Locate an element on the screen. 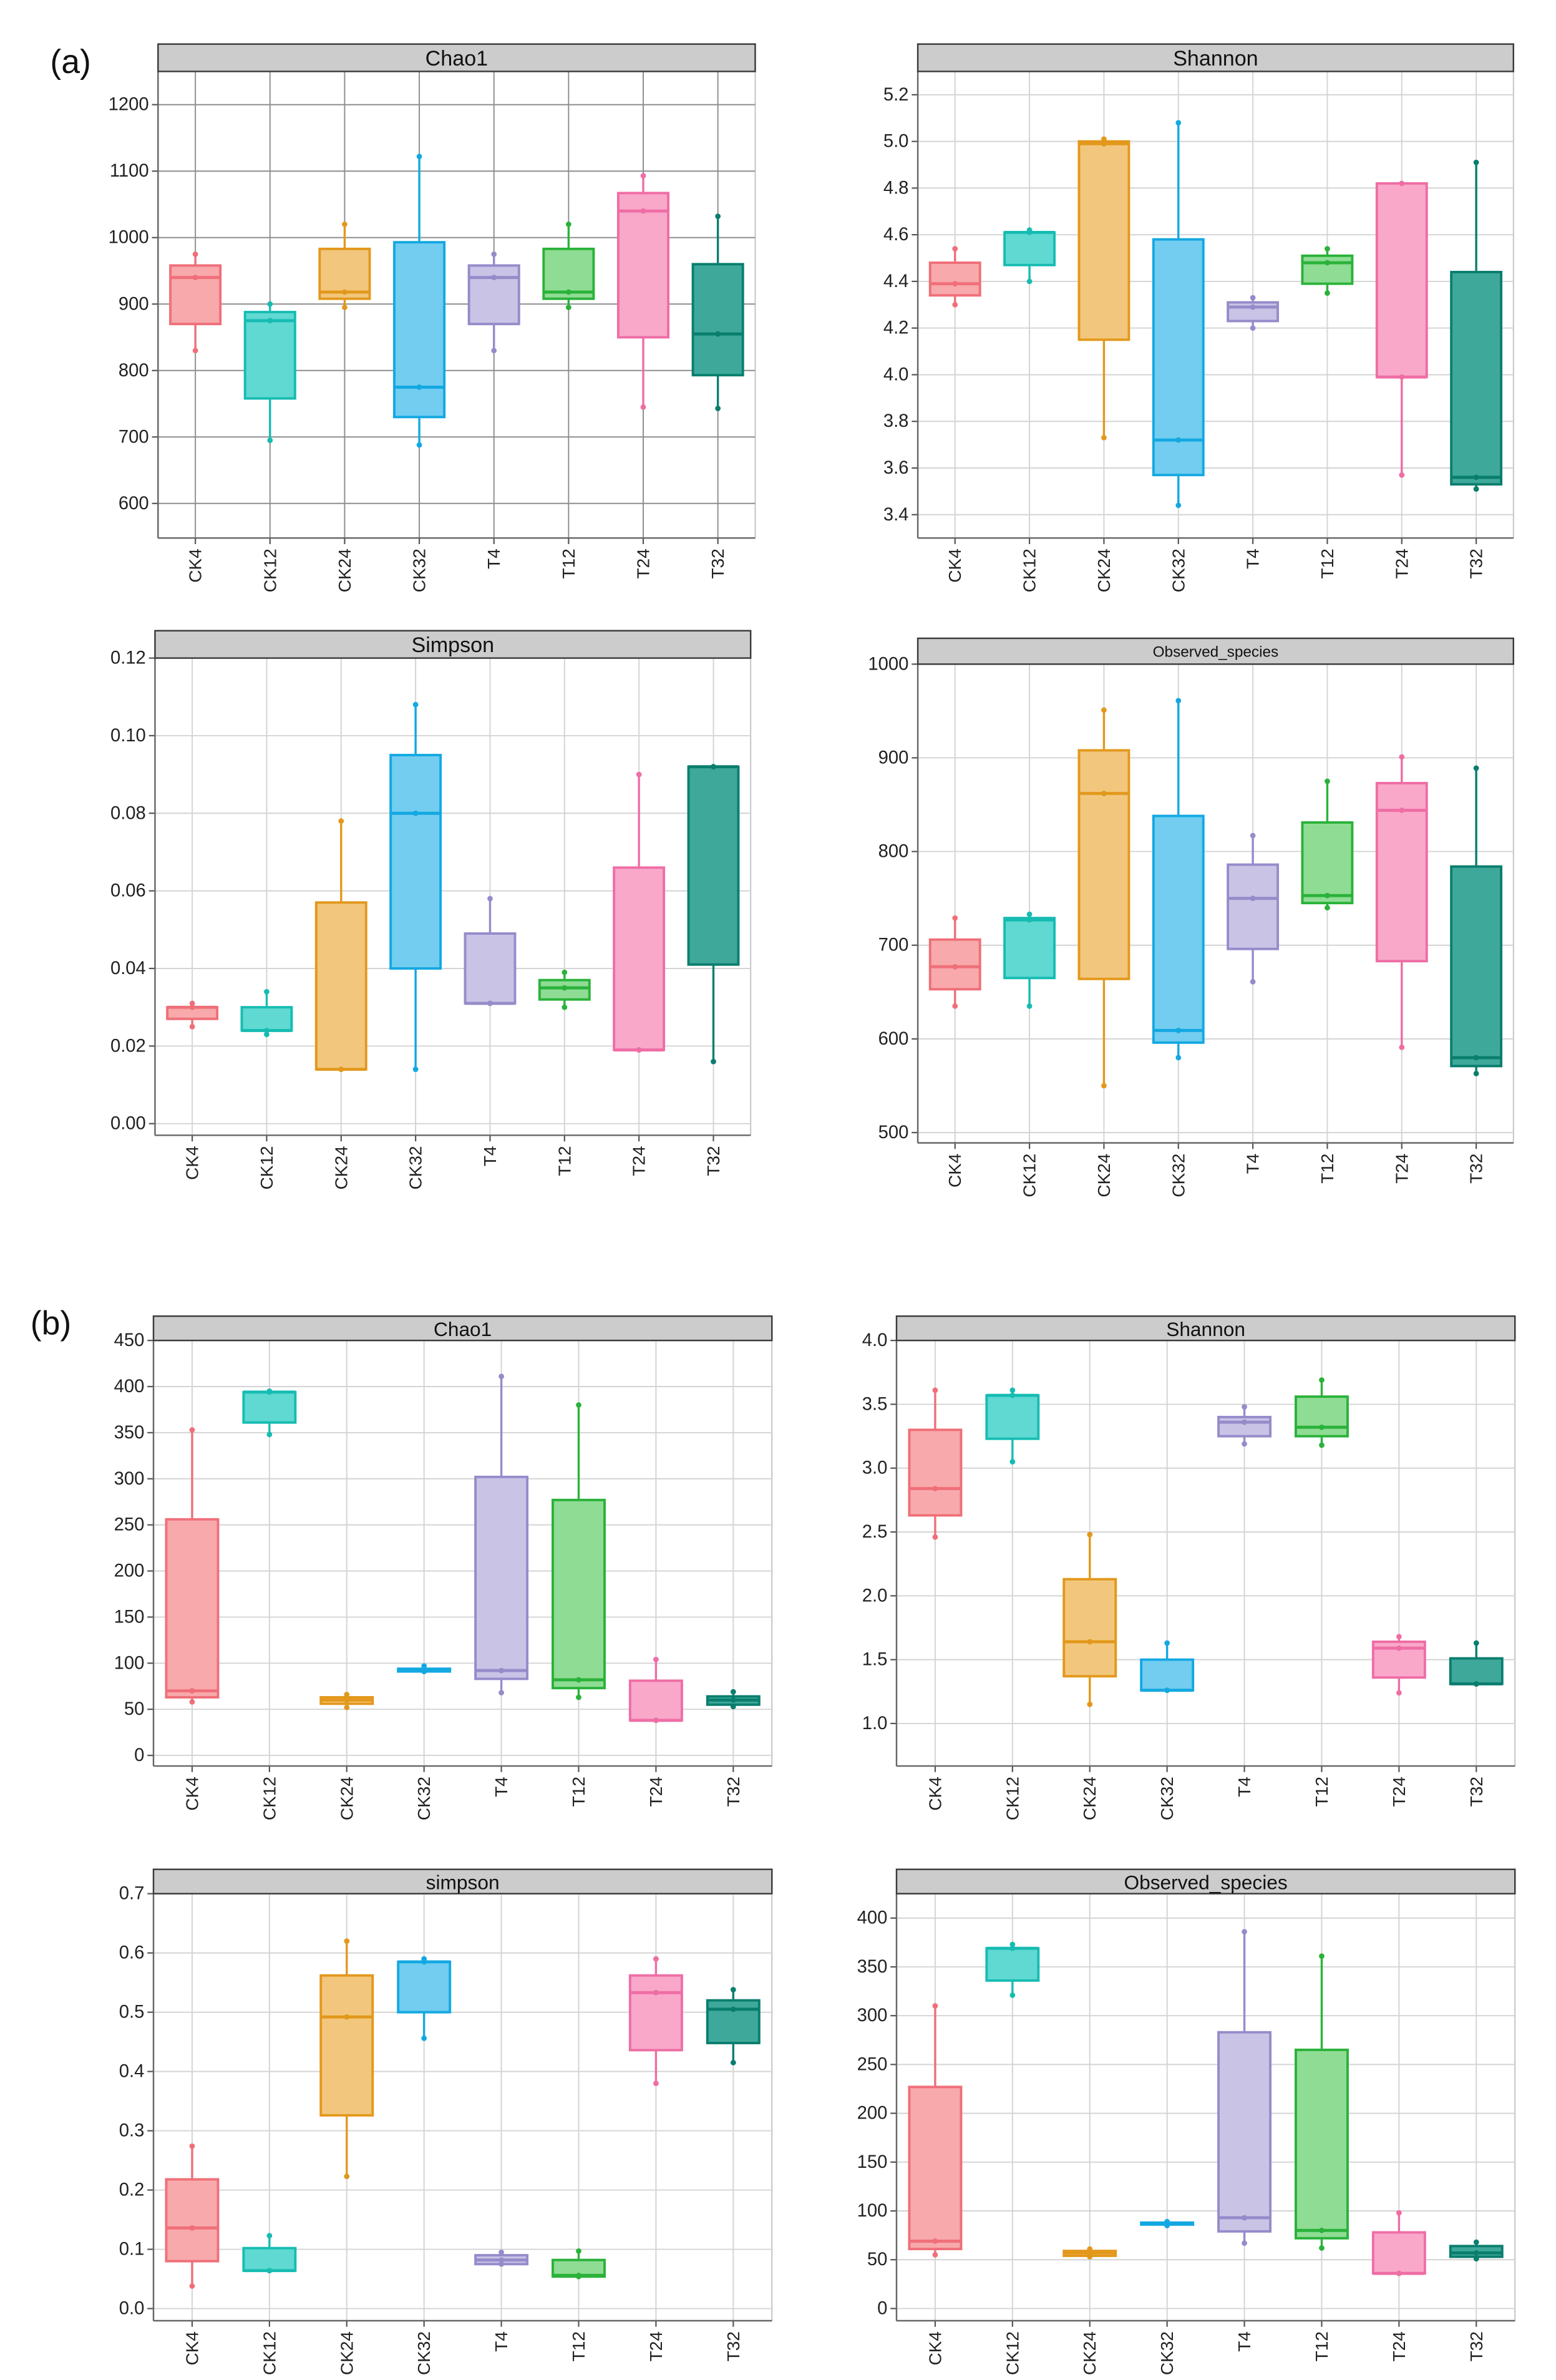 This screenshot has width=1556, height=2380. panel-label-a: (a) is located at coordinates (70, 62).